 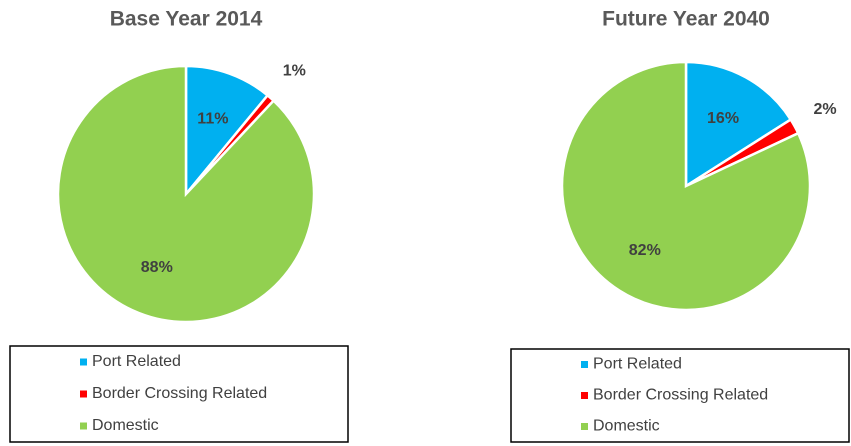 I want to click on slice-label: 11%, so click(x=212, y=119).